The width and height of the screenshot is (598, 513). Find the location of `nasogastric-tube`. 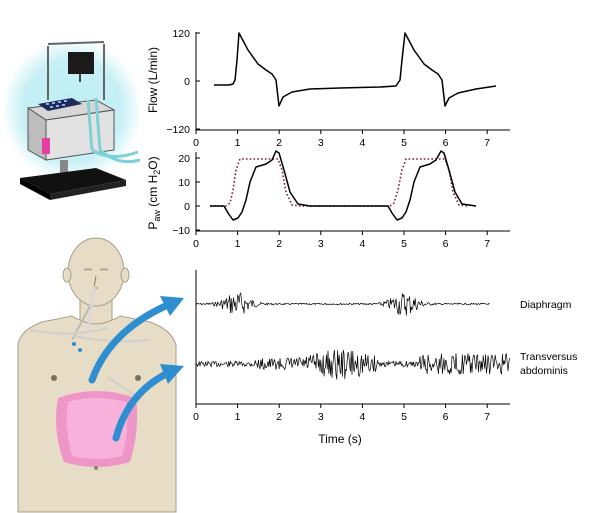

nasogastric-tube is located at coordinates (91, 308).